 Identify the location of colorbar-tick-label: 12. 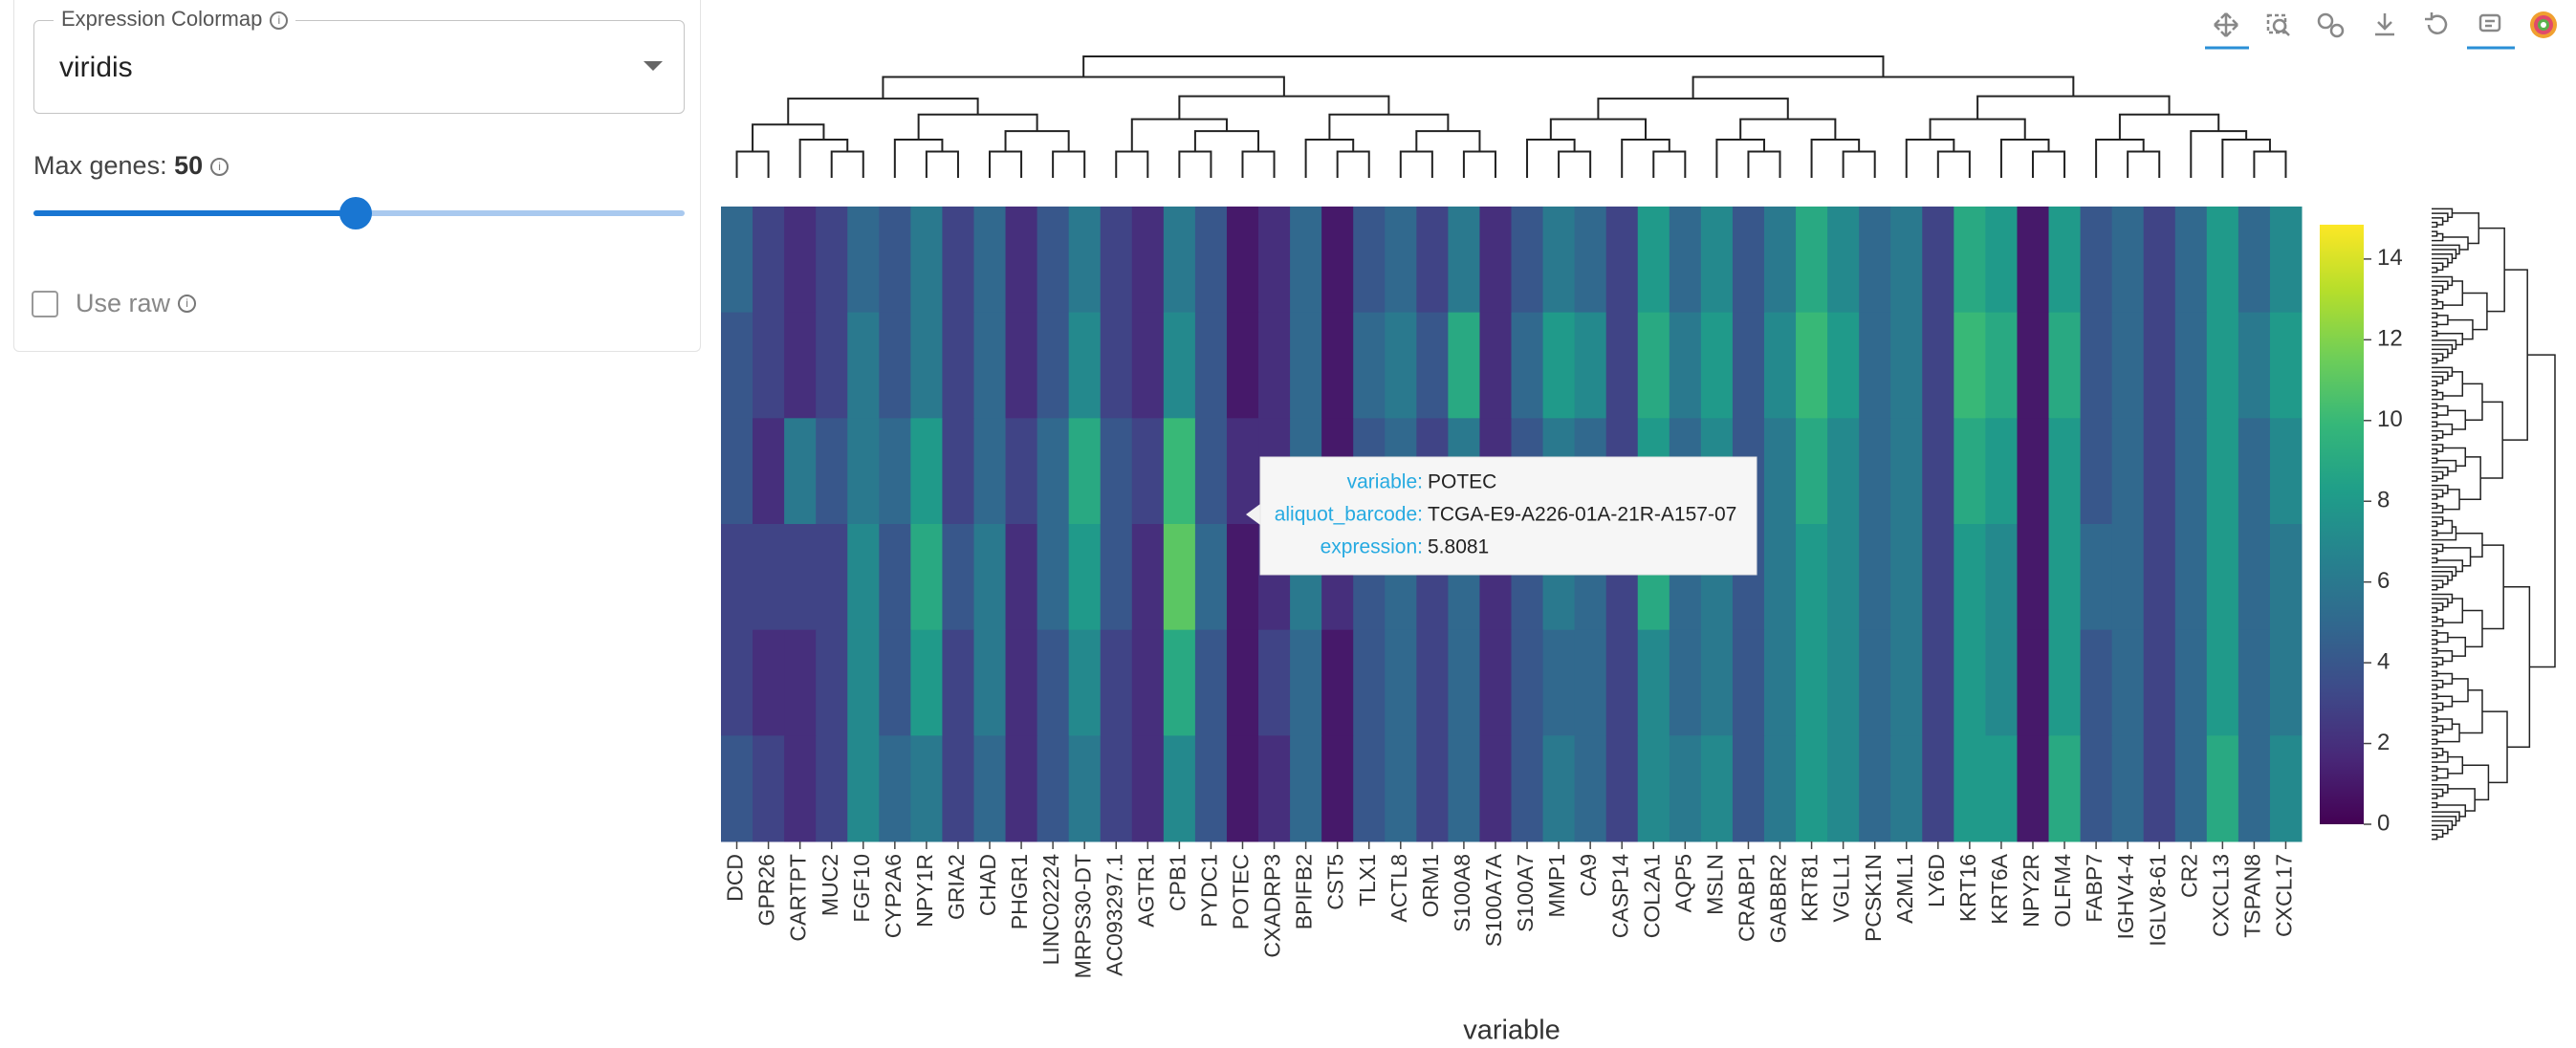
(2390, 339).